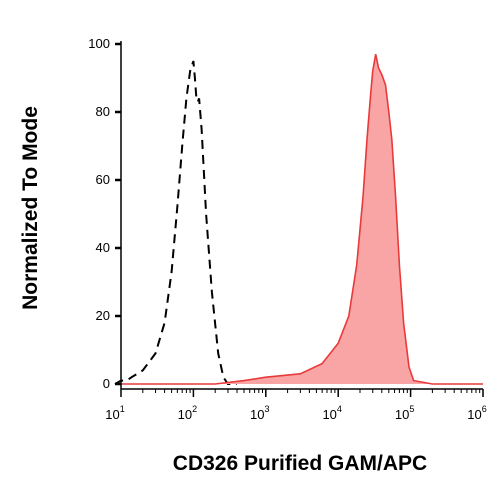 This screenshot has height=500, width=500. What do you see at coordinates (187, 413) in the screenshot?
I see `x-tick-label: 10²` at bounding box center [187, 413].